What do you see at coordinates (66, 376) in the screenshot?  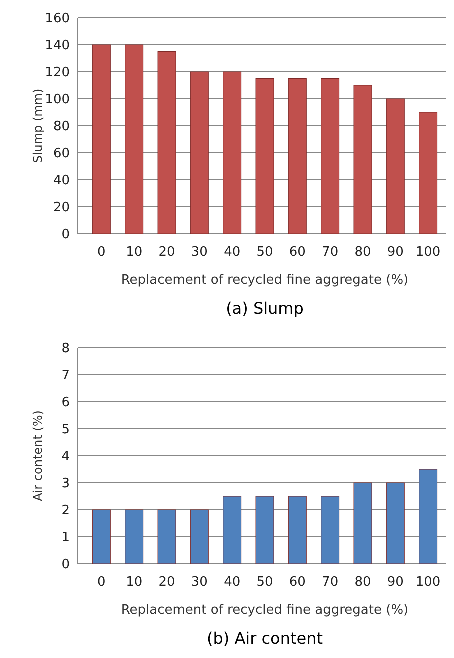 I see `y-tick-label: 7` at bounding box center [66, 376].